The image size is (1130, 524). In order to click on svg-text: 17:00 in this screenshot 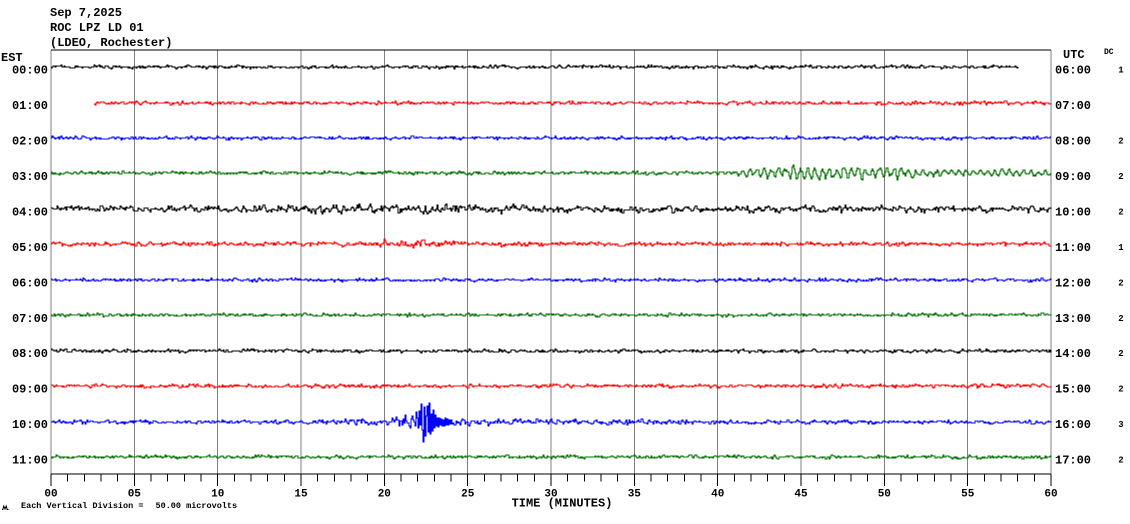, I will do `click(1073, 461)`.